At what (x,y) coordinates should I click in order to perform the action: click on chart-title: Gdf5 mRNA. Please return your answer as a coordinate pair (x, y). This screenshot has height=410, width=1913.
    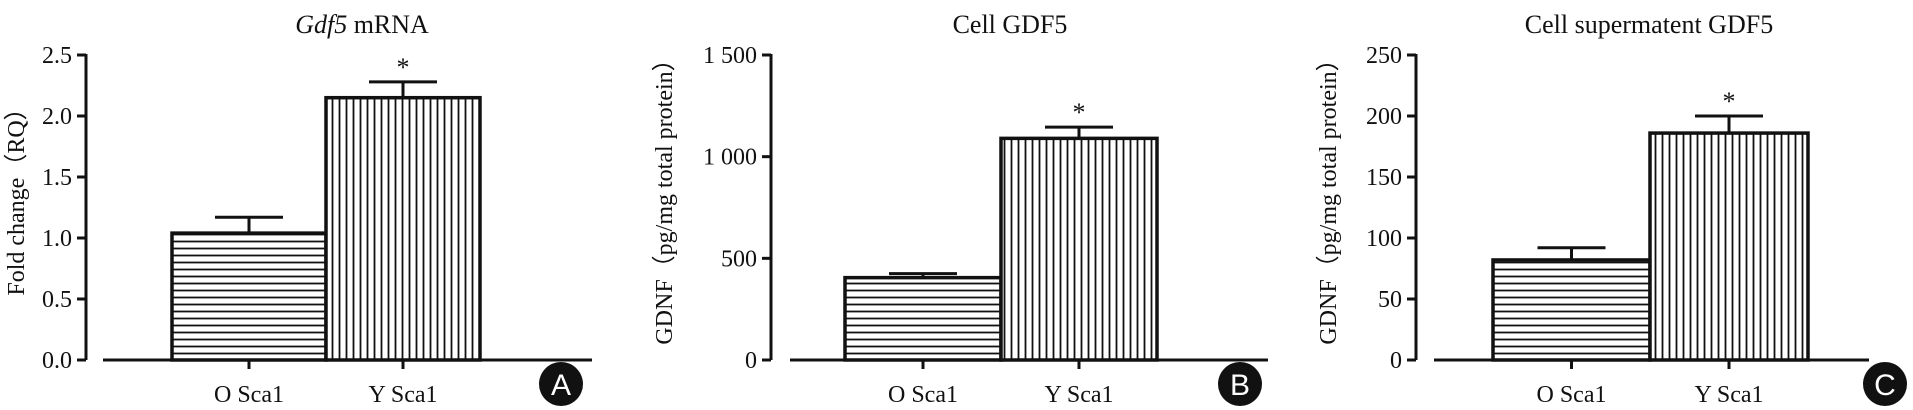
    Looking at the image, I should click on (362, 24).